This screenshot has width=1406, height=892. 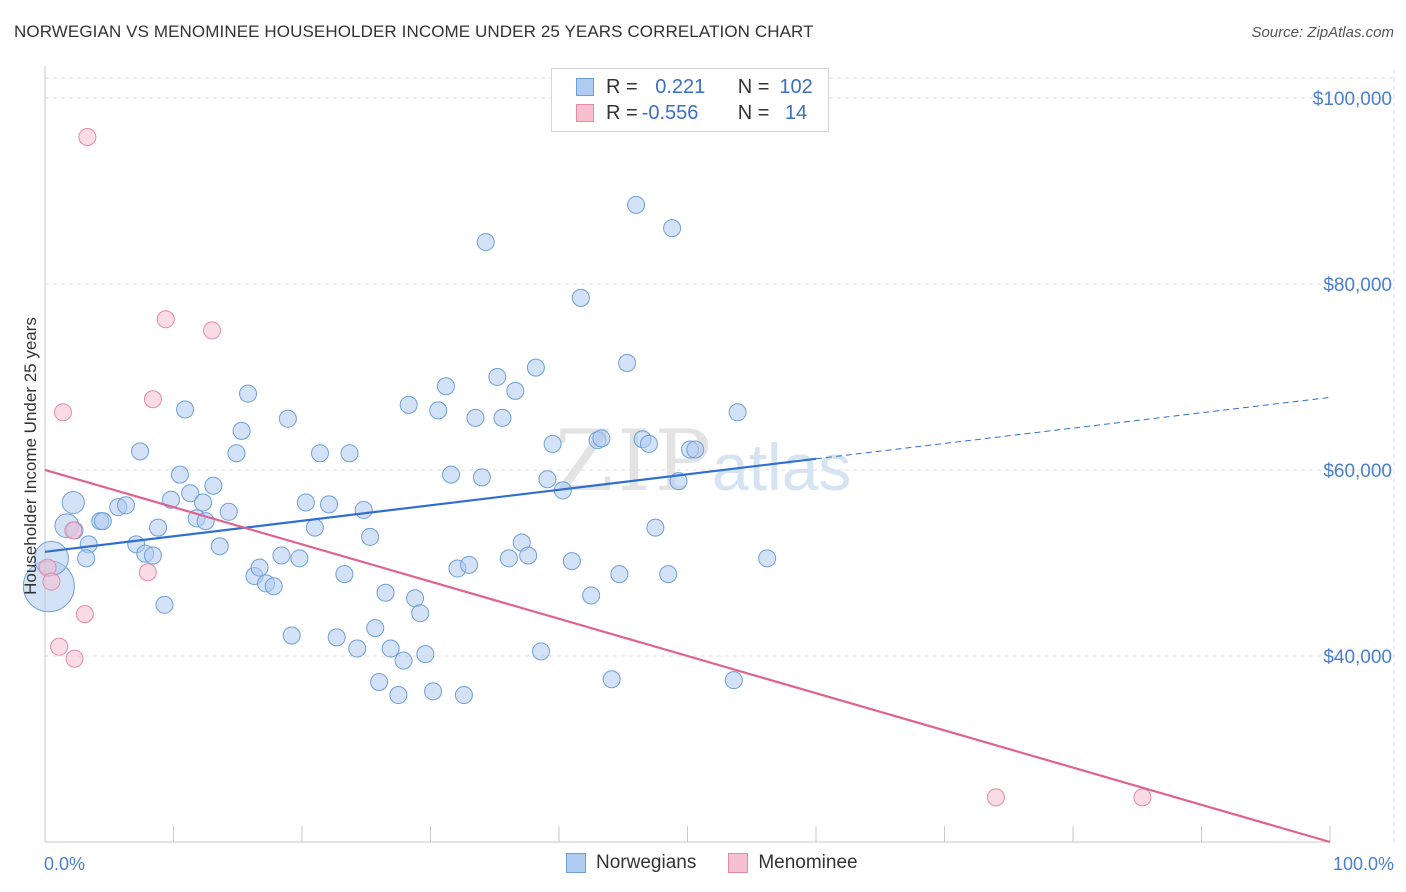 What do you see at coordinates (622, 112) in the screenshot?
I see `legend-r-label: R =` at bounding box center [622, 112].